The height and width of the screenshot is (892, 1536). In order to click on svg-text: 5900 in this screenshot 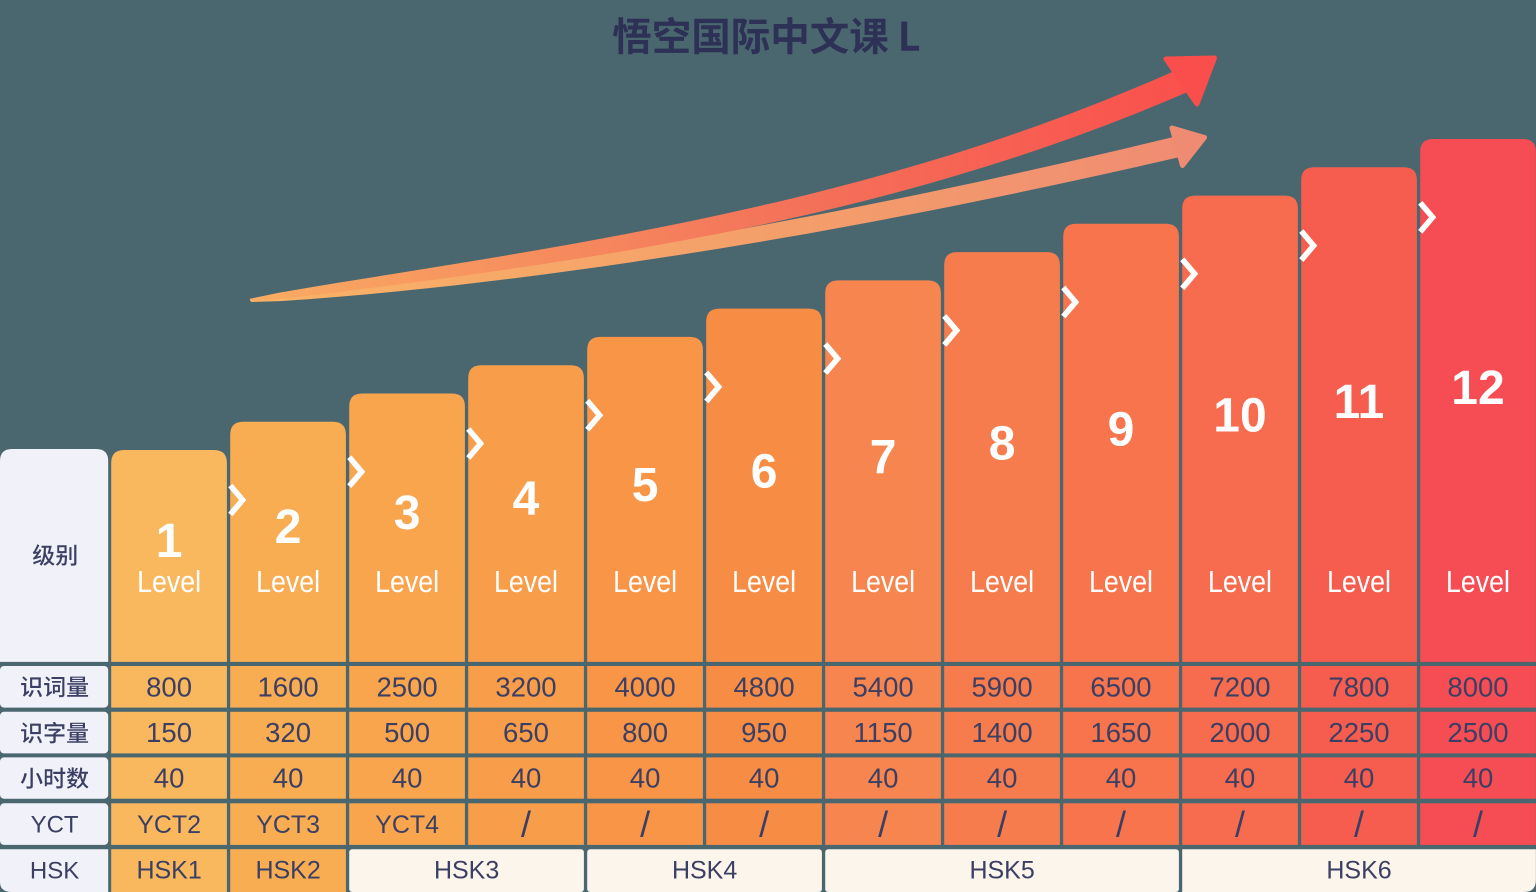, I will do `click(1002, 686)`.